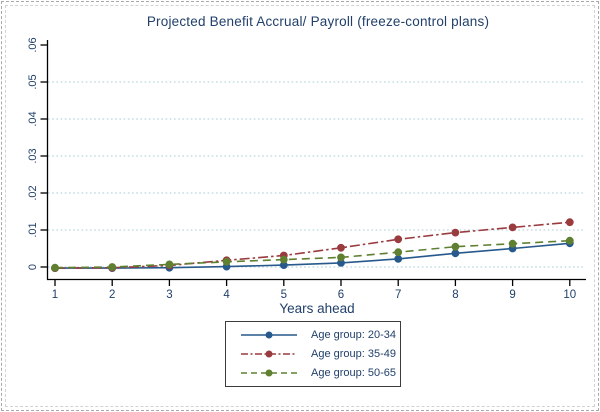  I want to click on x-tick-label: 5, so click(284, 295).